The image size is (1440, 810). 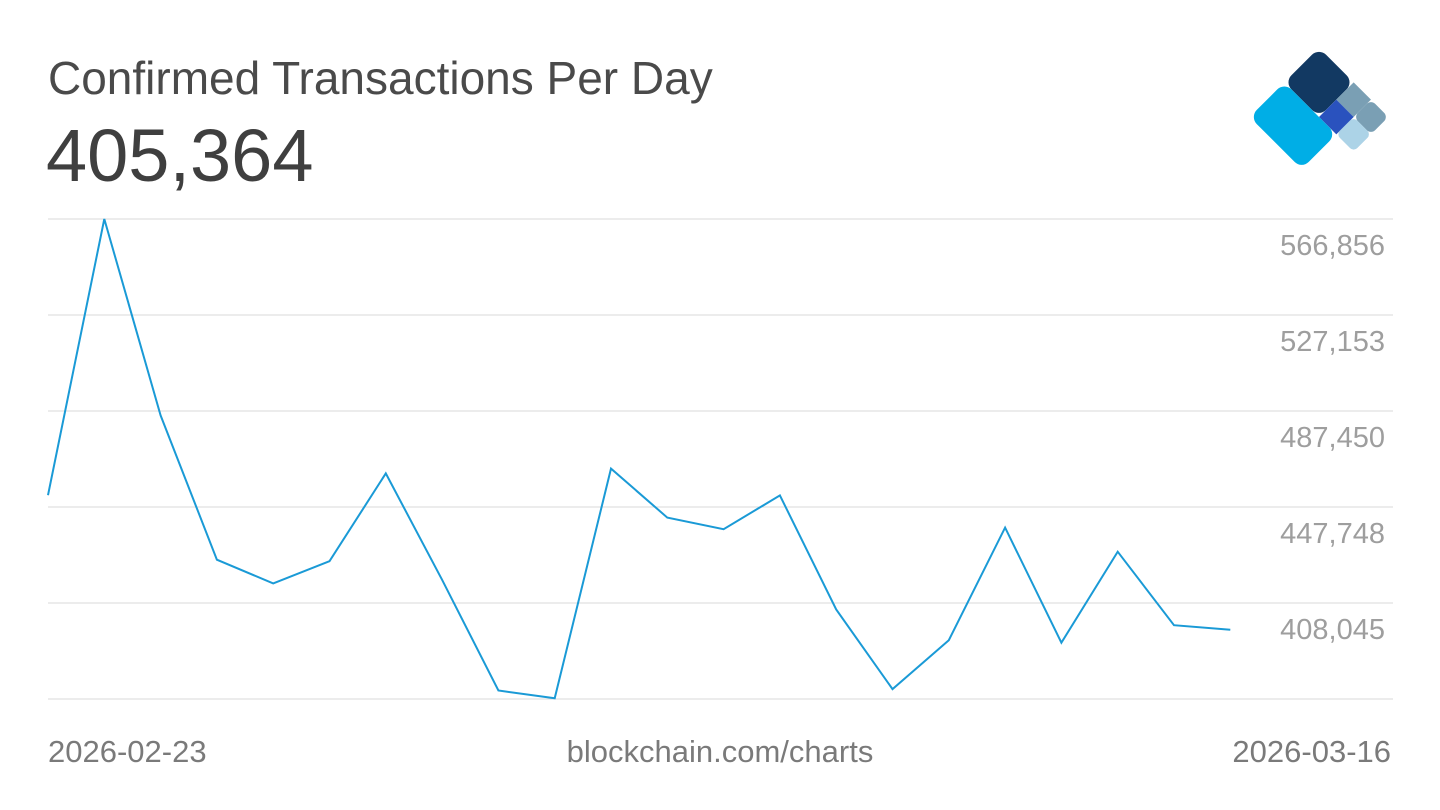 What do you see at coordinates (1353, 134) in the screenshot?
I see `logo-tile-light` at bounding box center [1353, 134].